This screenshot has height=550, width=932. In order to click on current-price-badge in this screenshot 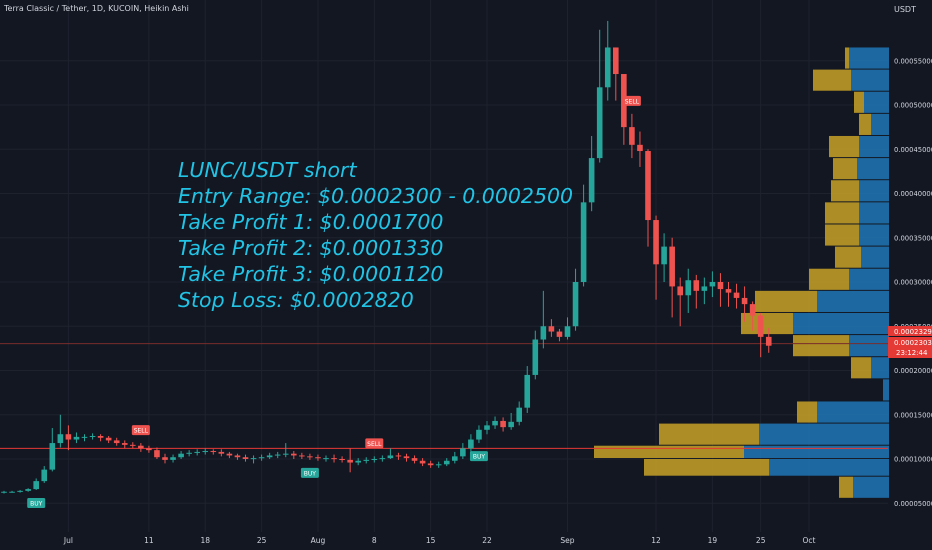, I will do `click(910, 347)`.